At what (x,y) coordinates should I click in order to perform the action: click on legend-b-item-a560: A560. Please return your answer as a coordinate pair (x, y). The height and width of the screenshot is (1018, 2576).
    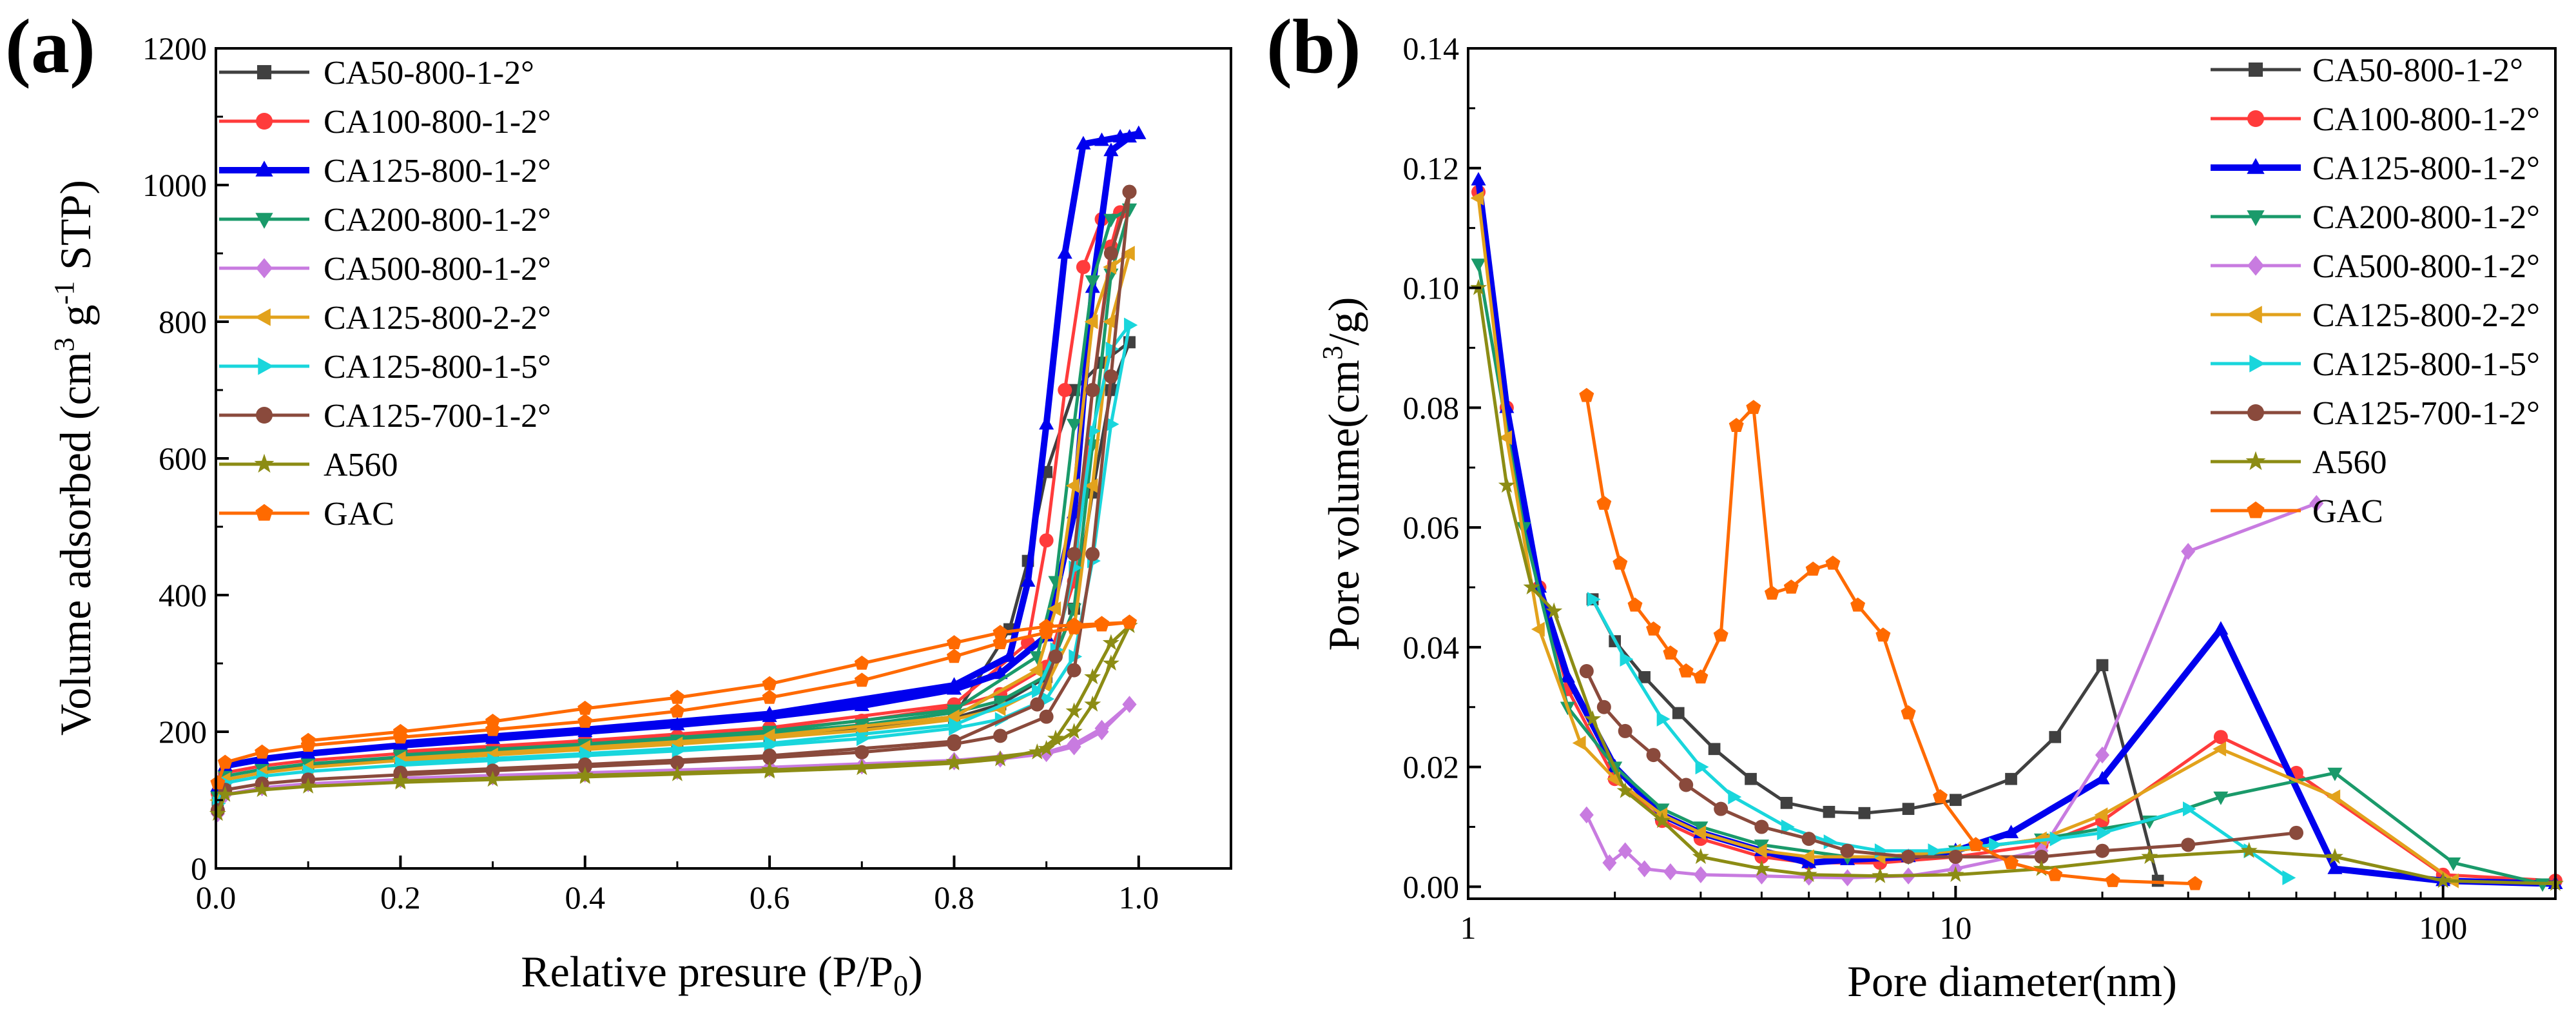
    Looking at the image, I should click on (2299, 463).